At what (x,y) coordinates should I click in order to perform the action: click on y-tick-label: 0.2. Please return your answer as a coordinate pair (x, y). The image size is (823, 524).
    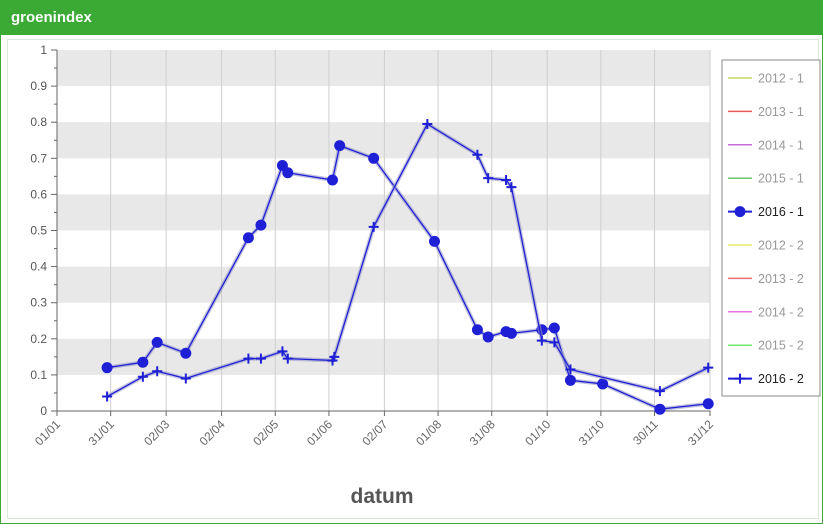
    Looking at the image, I should click on (38, 339).